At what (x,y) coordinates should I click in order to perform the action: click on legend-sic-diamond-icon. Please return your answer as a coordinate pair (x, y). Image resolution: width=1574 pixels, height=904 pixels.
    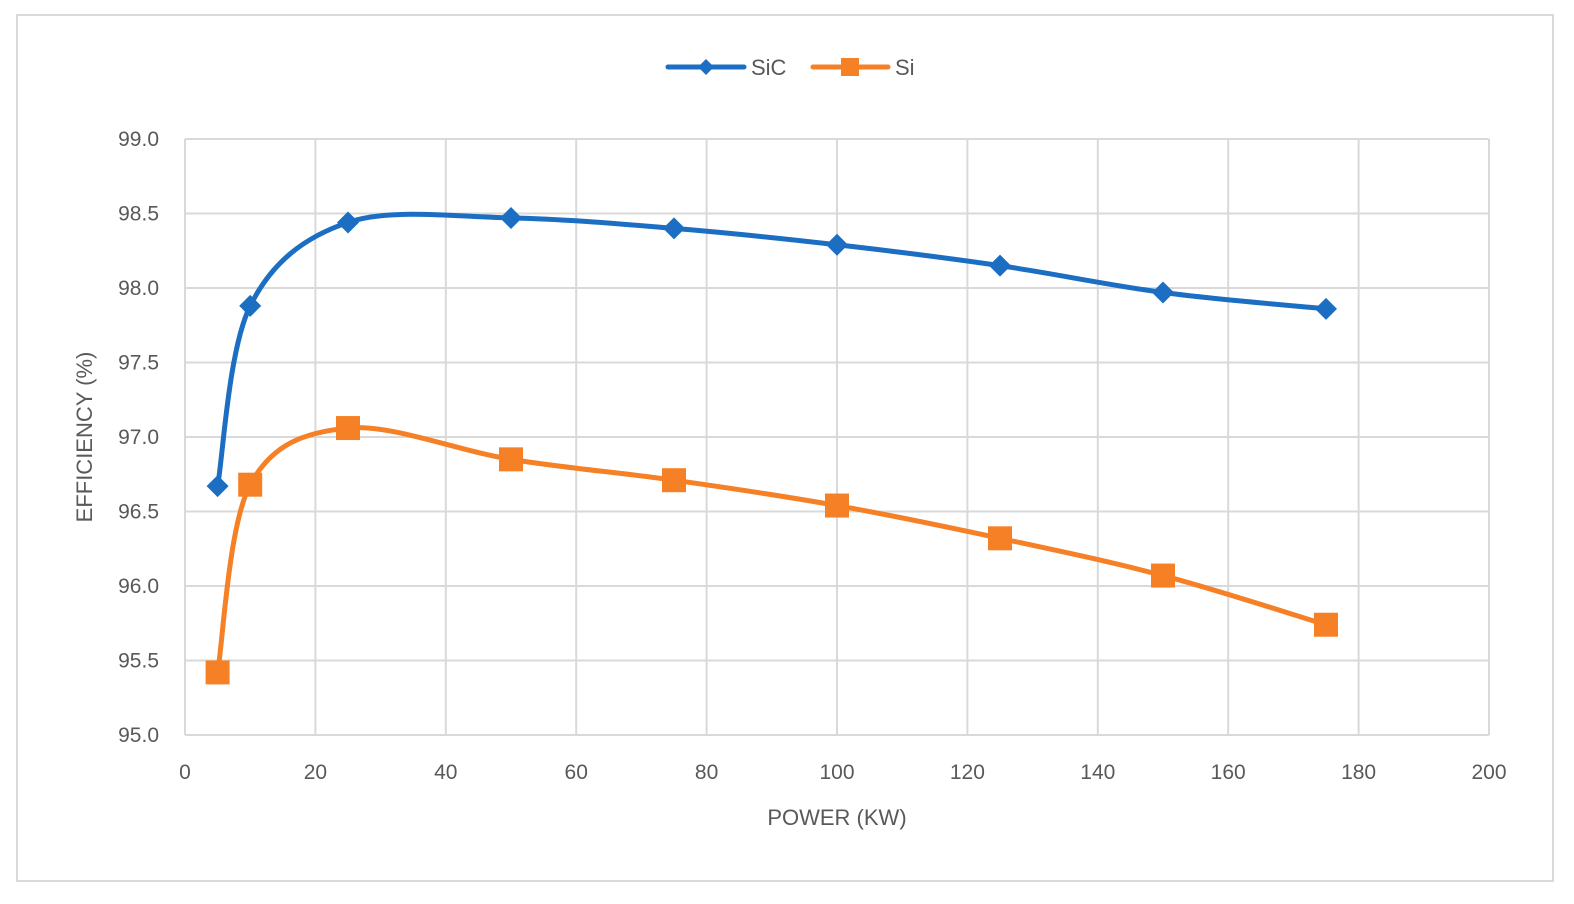
    Looking at the image, I should click on (706, 67).